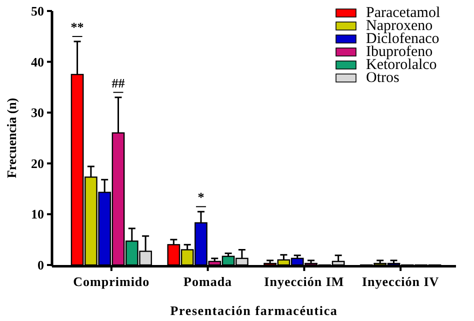  I want to click on x-tick-label: Inyección IV, so click(401, 281).